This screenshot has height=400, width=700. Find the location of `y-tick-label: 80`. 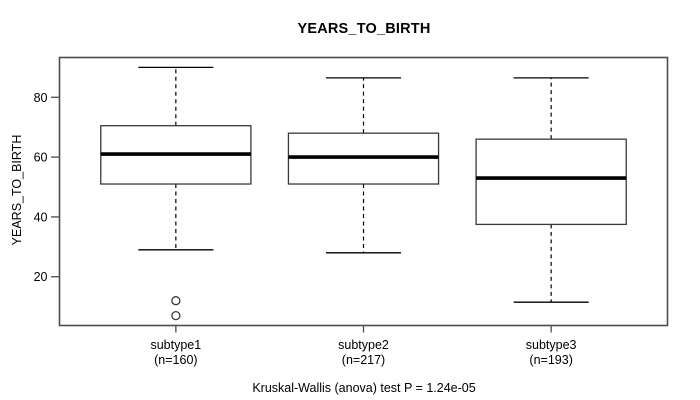

y-tick-label: 80 is located at coordinates (41, 98).